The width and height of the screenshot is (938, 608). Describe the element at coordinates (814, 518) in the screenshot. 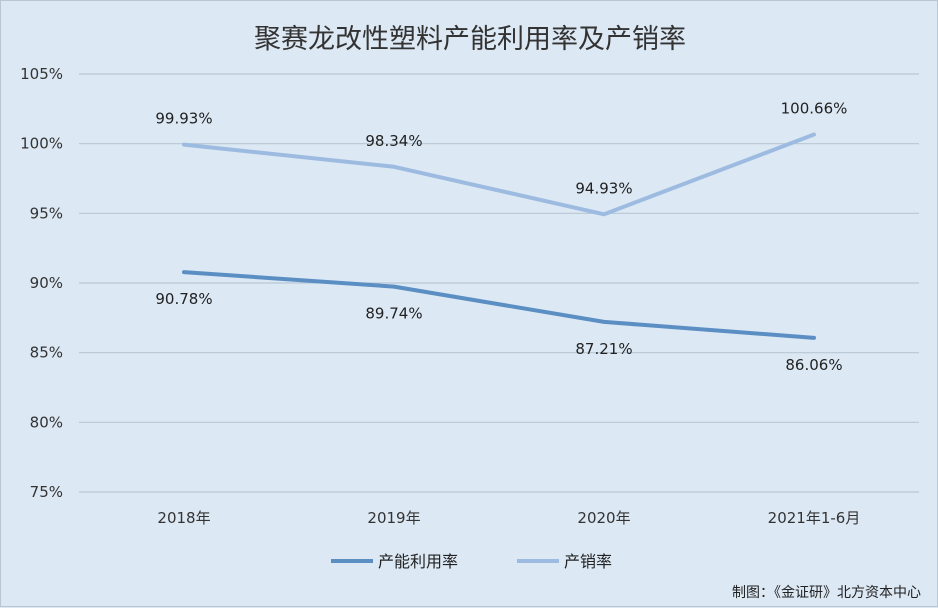

I see `x-tick-label: 2021年1-6月` at that location.